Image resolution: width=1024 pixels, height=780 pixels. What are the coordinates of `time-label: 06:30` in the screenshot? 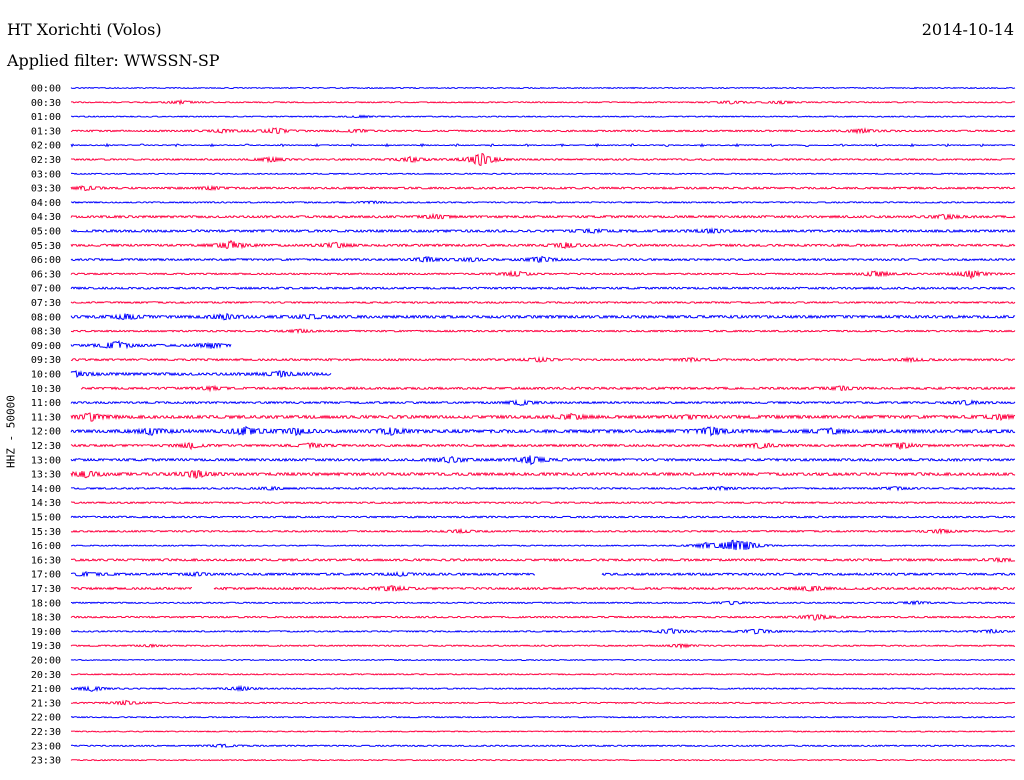 It's located at (46, 274).